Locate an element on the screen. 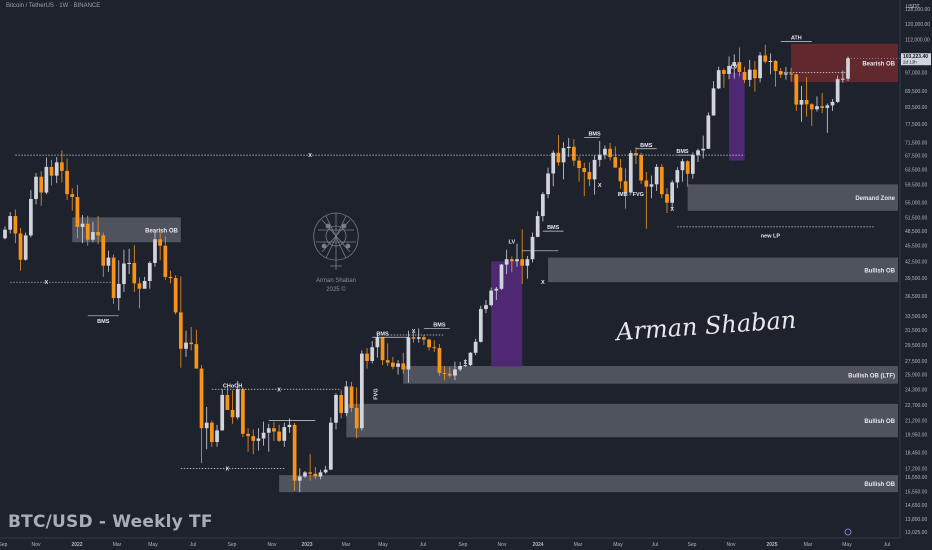  y-tick-label: 29,500.00 is located at coordinates (916, 346).